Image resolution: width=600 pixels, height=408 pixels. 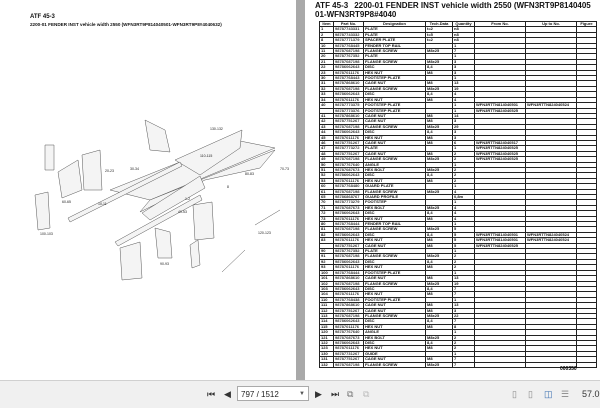 What do you see at coordinates (458, 35) in the screenshot?
I see `table-row: 2 98787743332 PLATE t=5 n8` at bounding box center [458, 35].